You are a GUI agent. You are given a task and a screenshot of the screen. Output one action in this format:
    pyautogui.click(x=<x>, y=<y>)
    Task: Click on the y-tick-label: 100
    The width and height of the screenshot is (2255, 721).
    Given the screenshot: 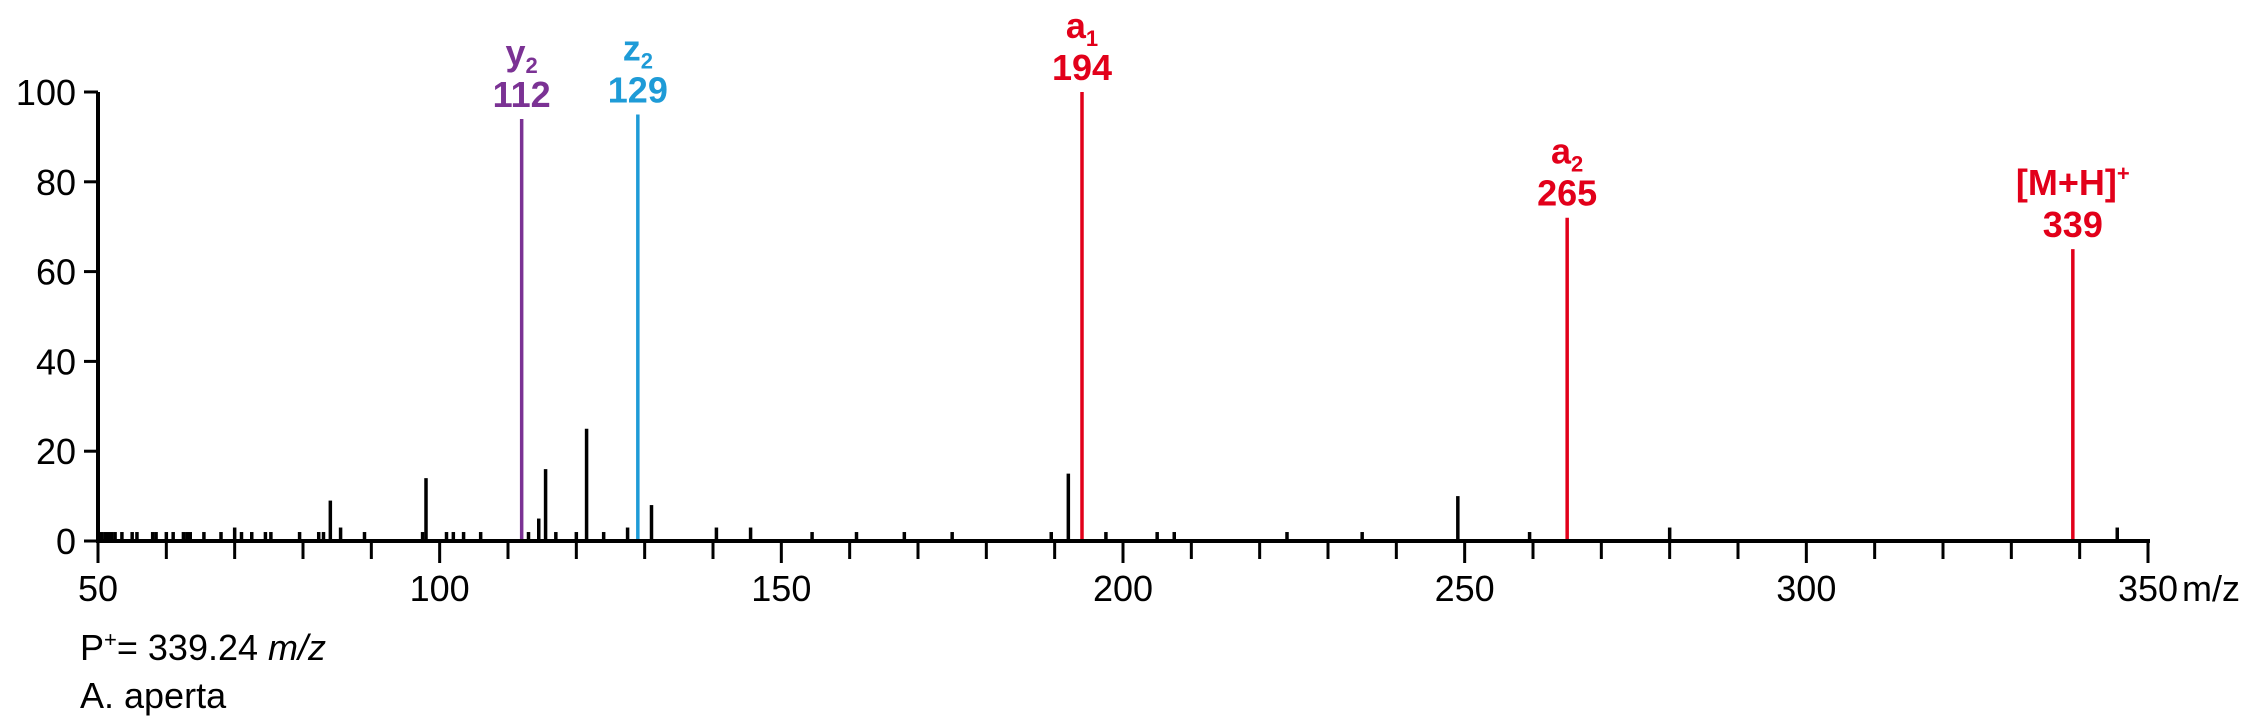 What is the action you would take?
    pyautogui.click(x=46, y=92)
    